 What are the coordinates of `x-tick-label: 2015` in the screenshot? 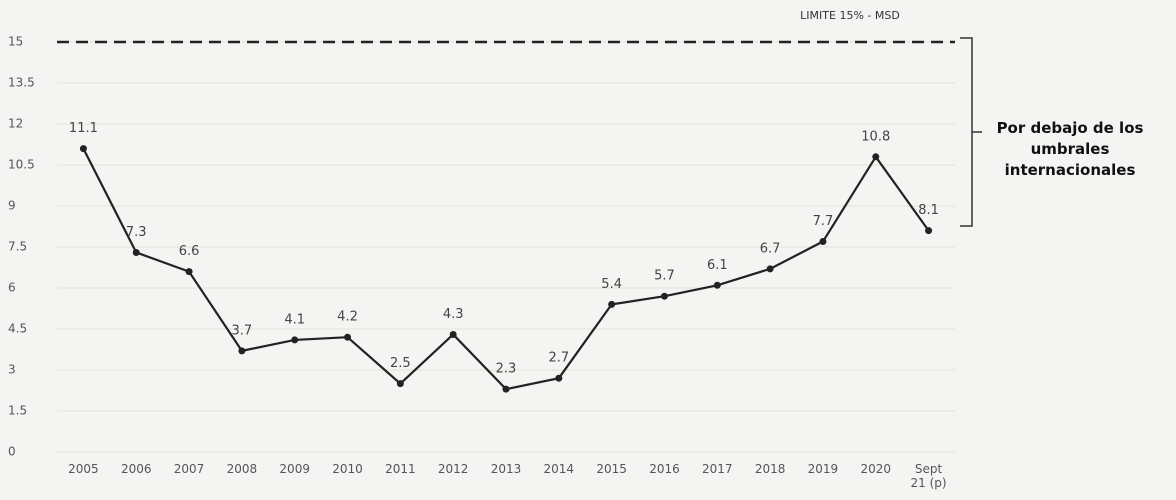 It's located at (611, 469).